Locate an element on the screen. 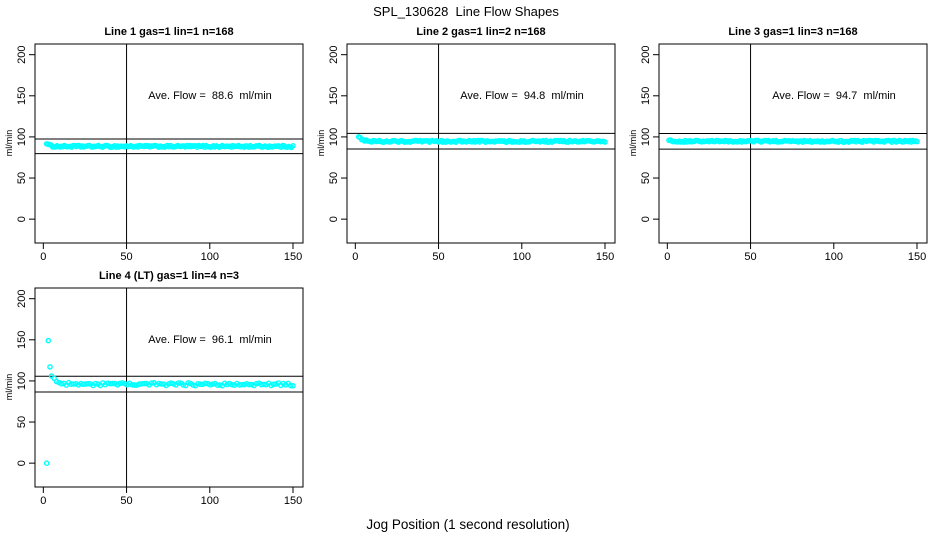  x-axis-label: Jog Position (1 second resolution) is located at coordinates (468, 524).